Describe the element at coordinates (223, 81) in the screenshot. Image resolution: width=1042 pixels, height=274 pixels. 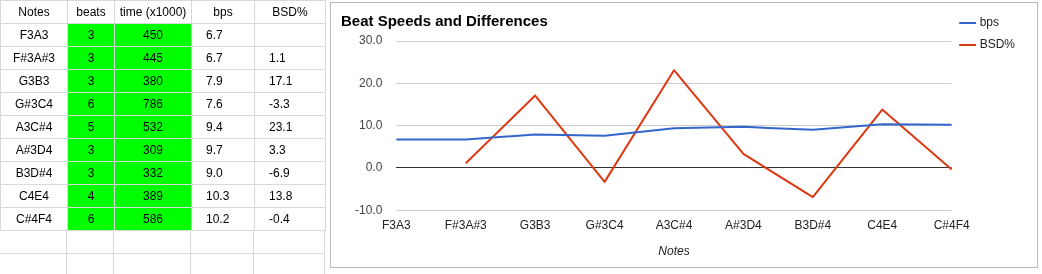
I see `text: 7.9` at that location.